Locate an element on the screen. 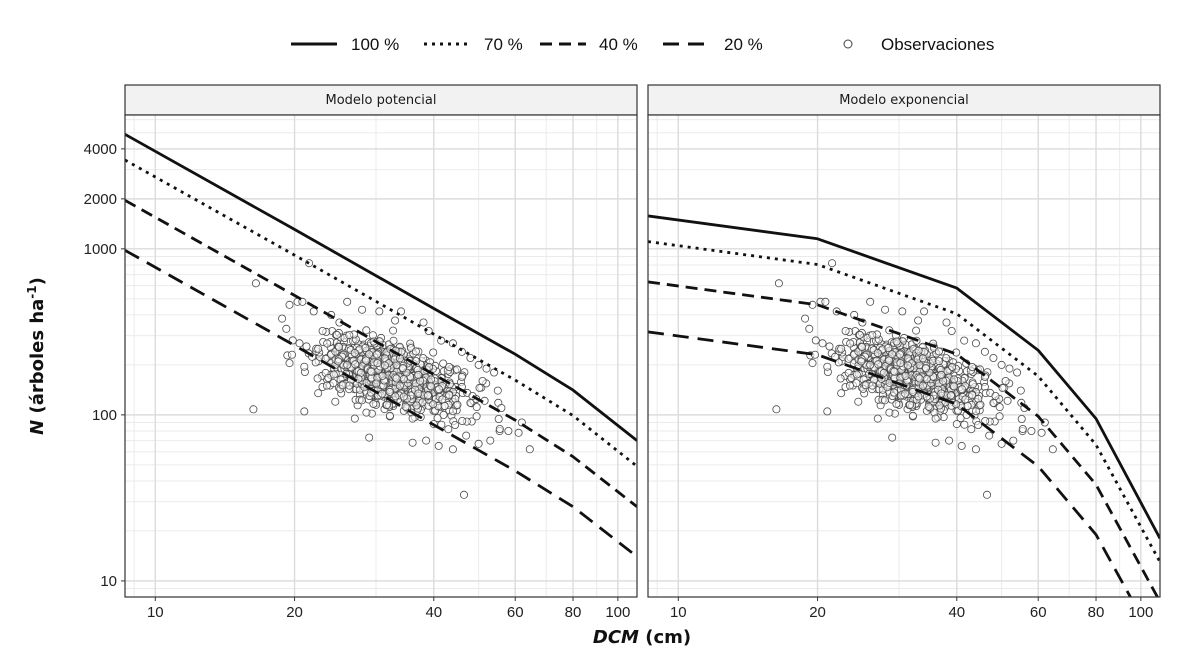 The height and width of the screenshot is (657, 1192). y-axis: 10 100 1000 2000 4000 is located at coordinates (104, 365).